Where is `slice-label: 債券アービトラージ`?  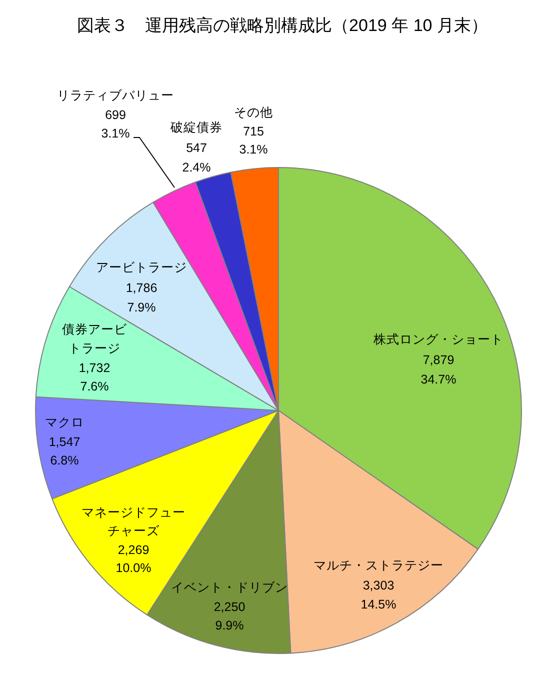
slice-label: 債券アービトラージ is located at coordinates (95, 339).